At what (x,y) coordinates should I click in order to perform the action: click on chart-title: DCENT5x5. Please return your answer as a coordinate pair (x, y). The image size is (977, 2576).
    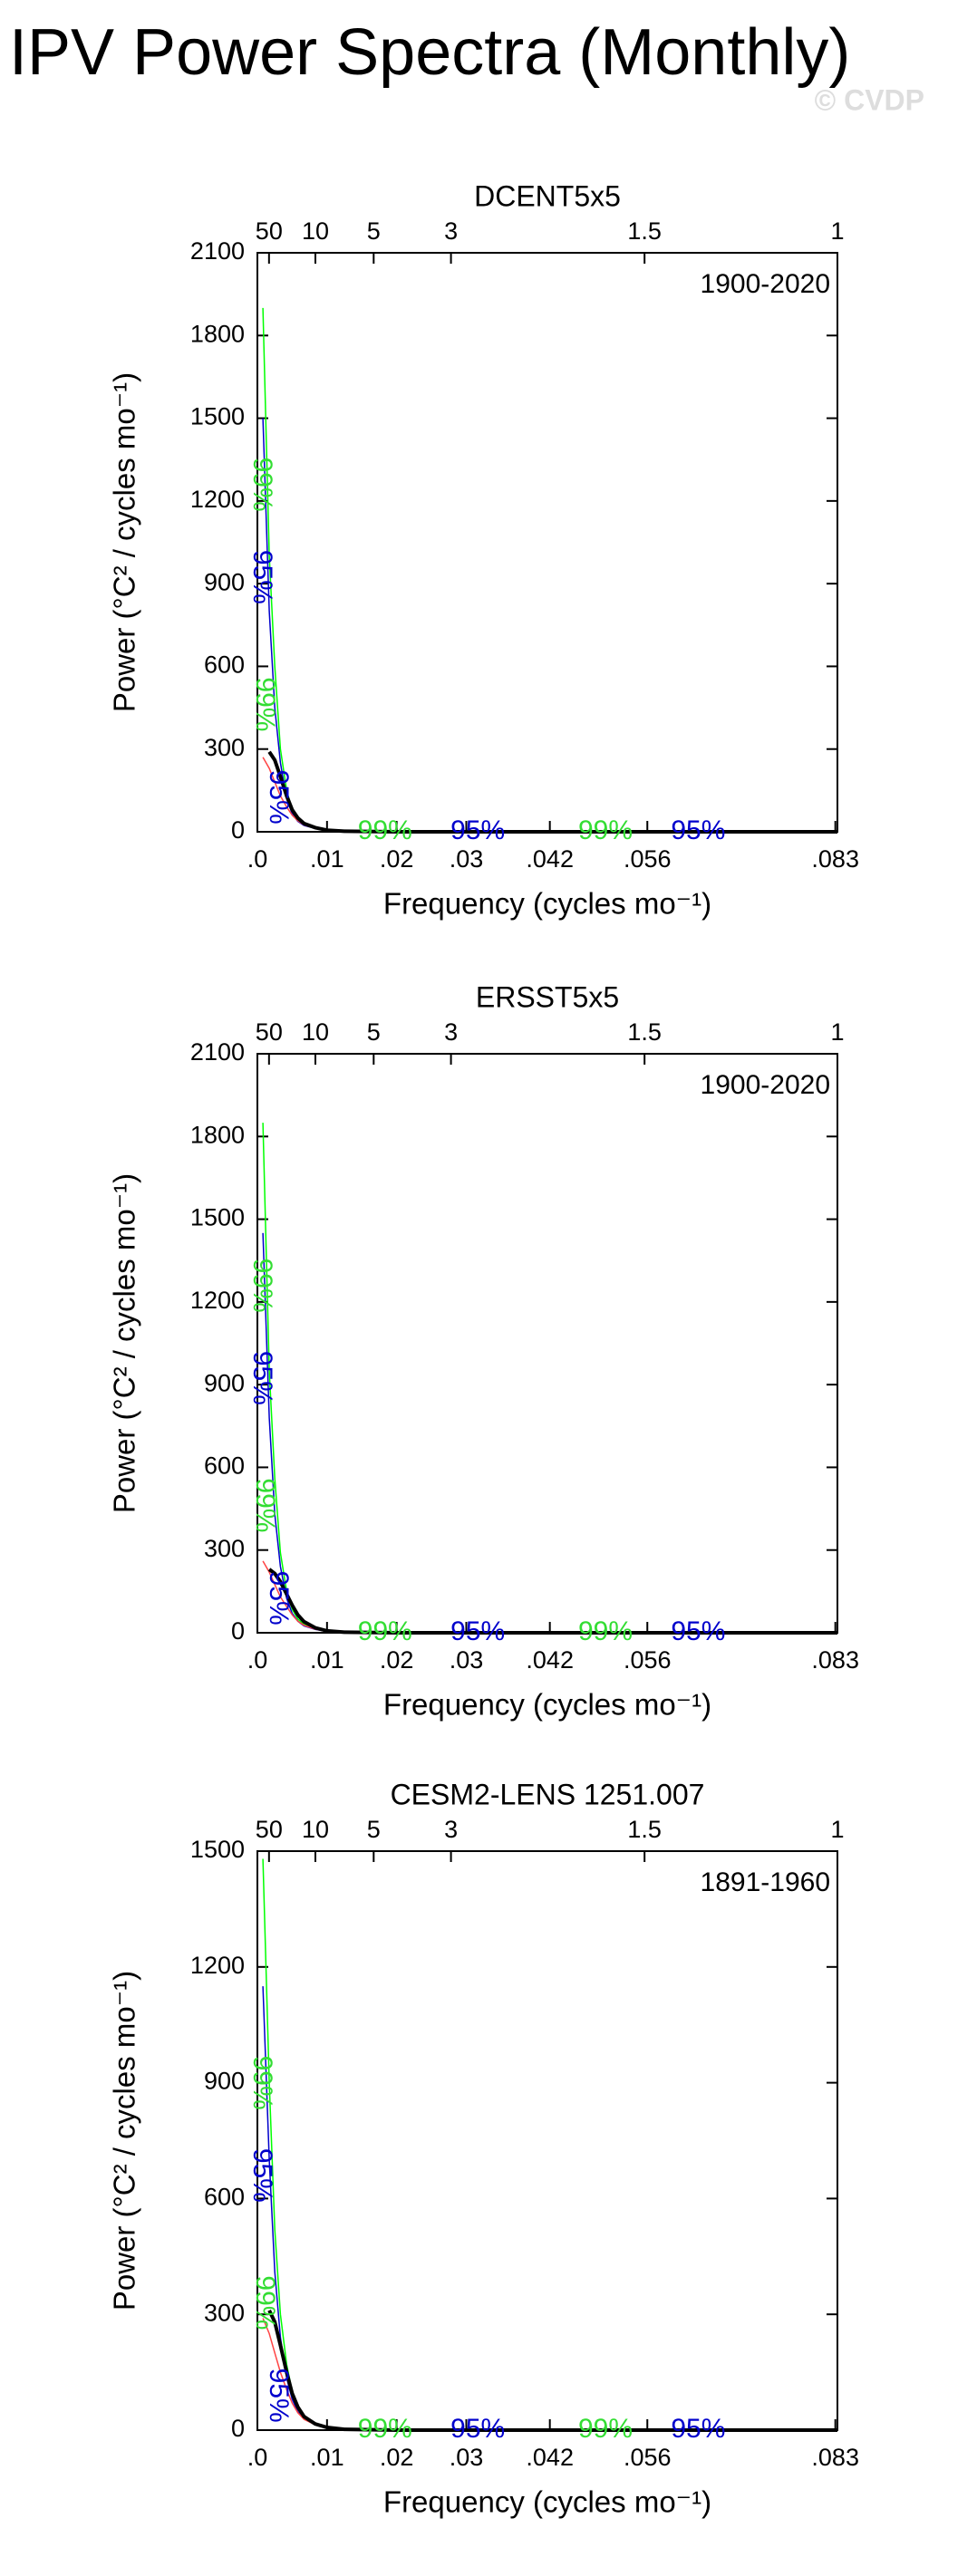
    Looking at the image, I should click on (547, 195).